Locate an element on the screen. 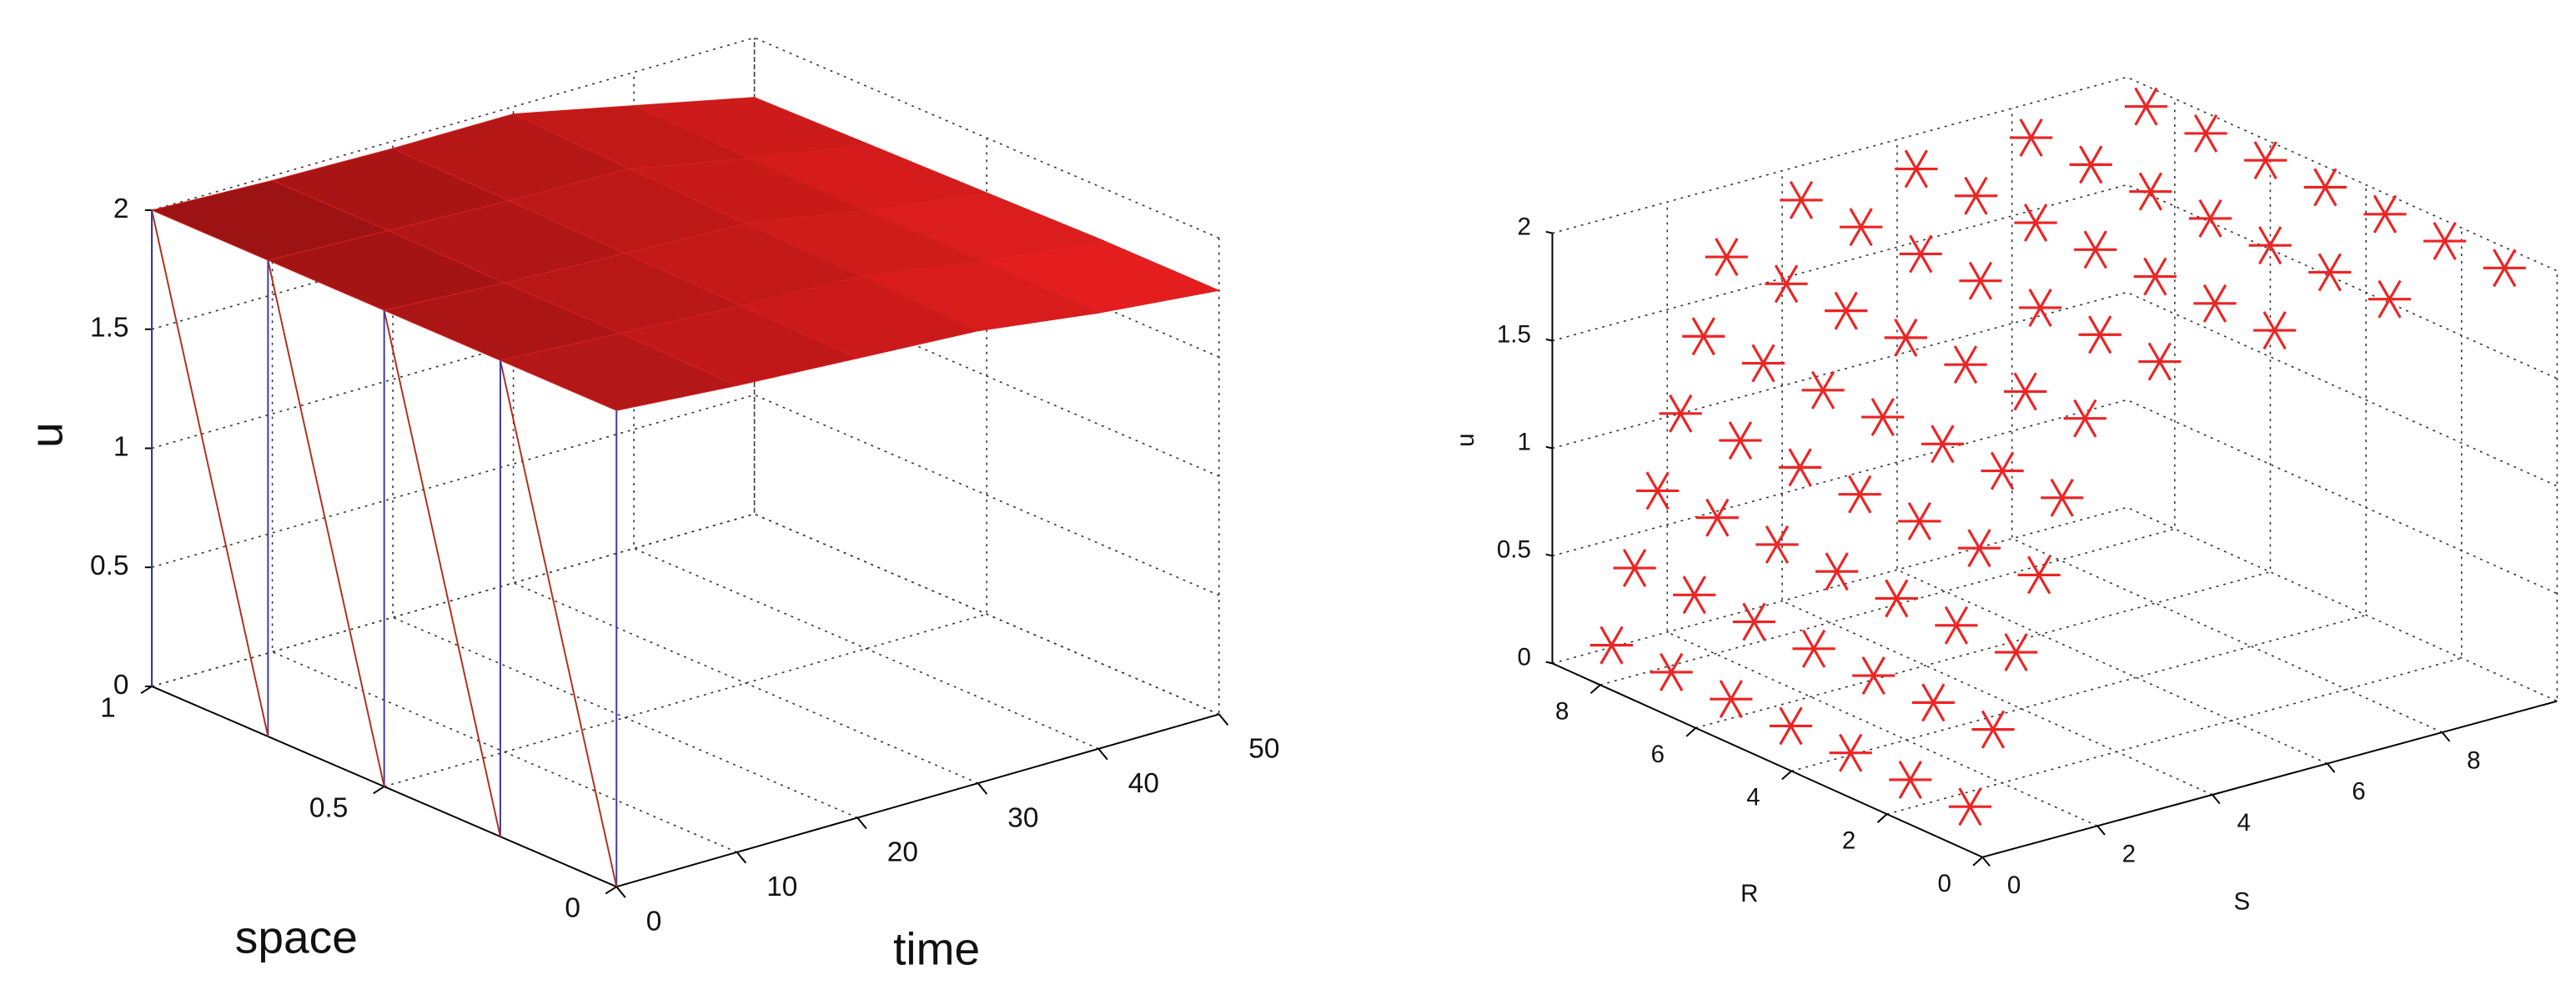 The width and height of the screenshot is (2576, 1000). x-axis-label: R is located at coordinates (1749, 894).